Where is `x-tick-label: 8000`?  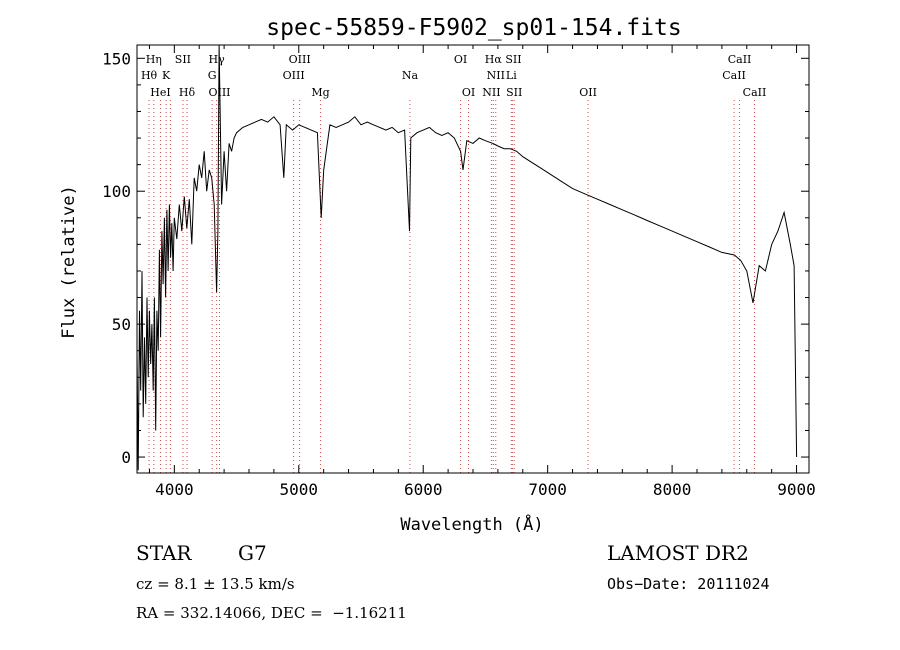 x-tick-label: 8000 is located at coordinates (672, 489).